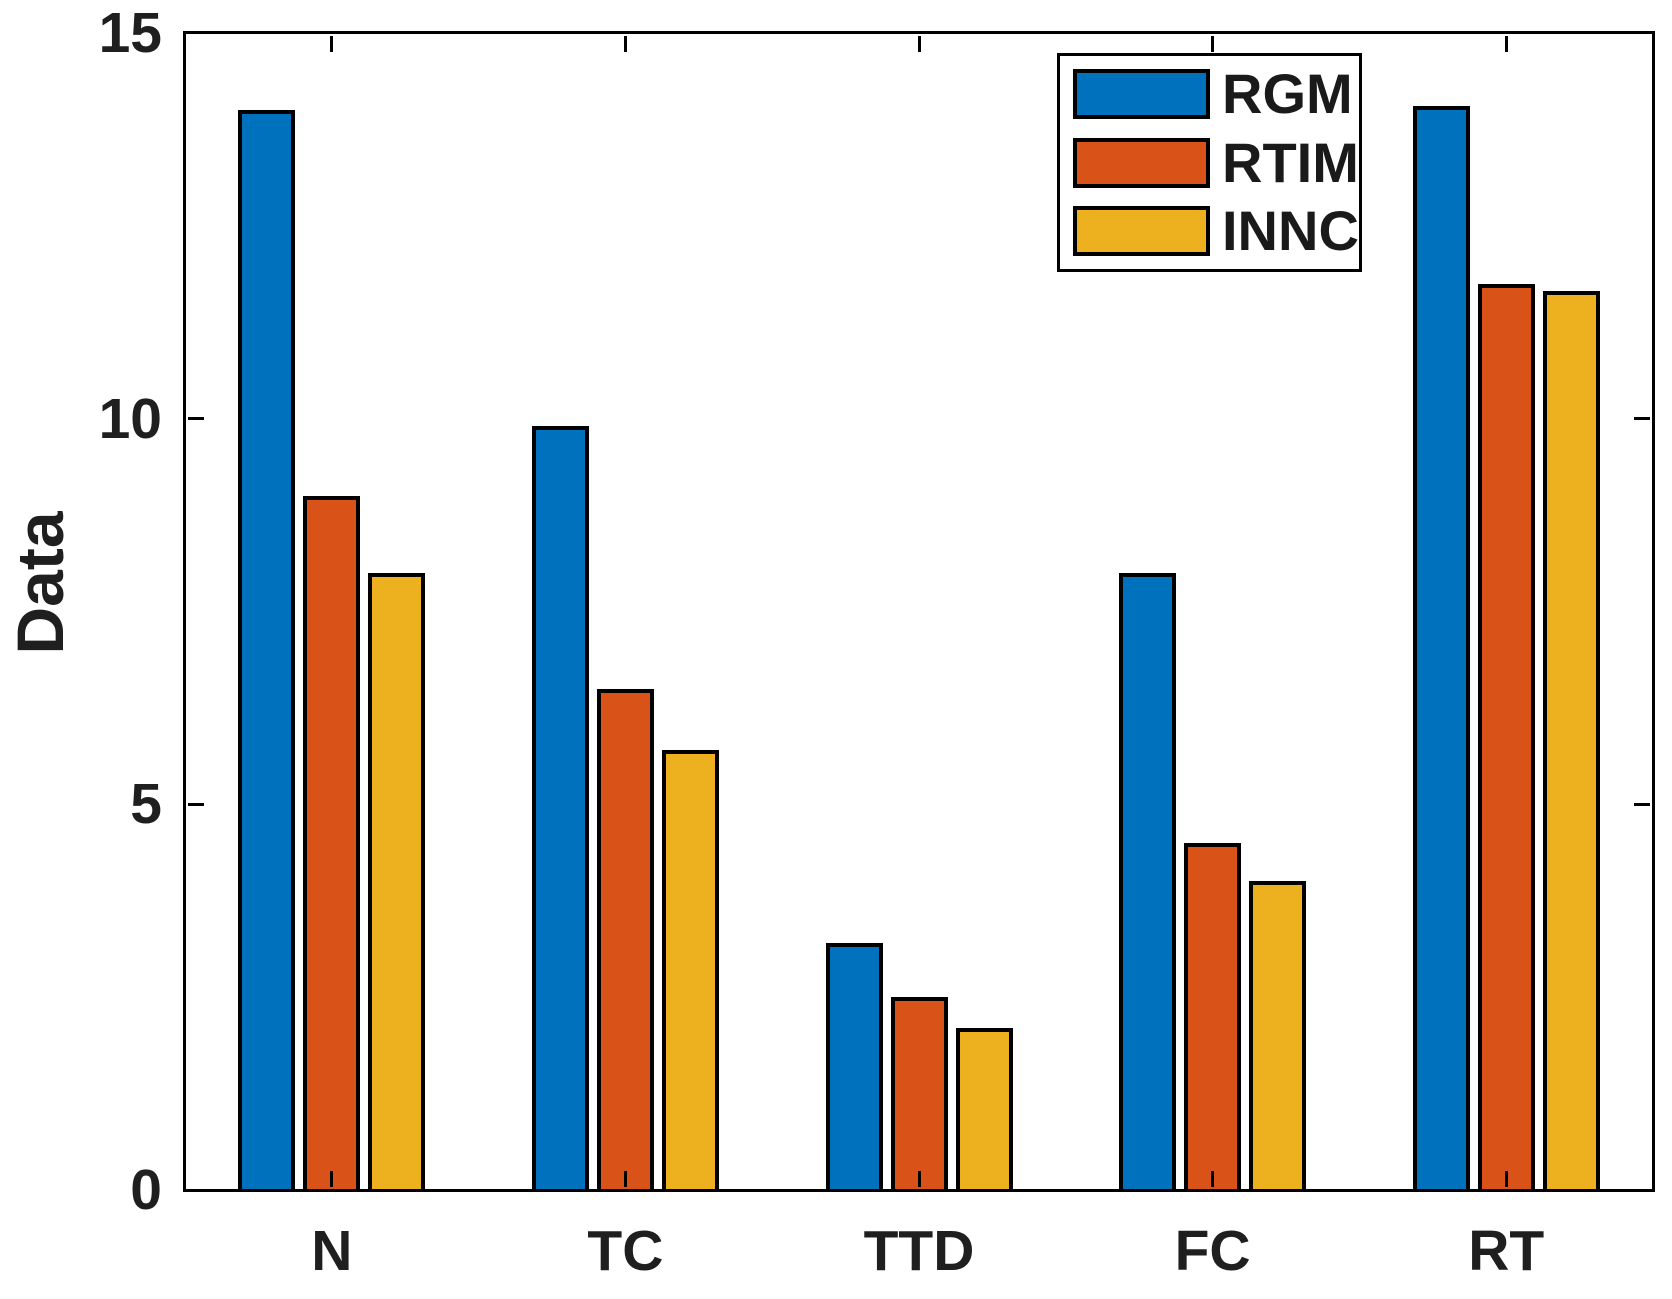 This screenshot has width=1672, height=1299. What do you see at coordinates (625, 1179) in the screenshot?
I see `x-tick-bottom-tc` at bounding box center [625, 1179].